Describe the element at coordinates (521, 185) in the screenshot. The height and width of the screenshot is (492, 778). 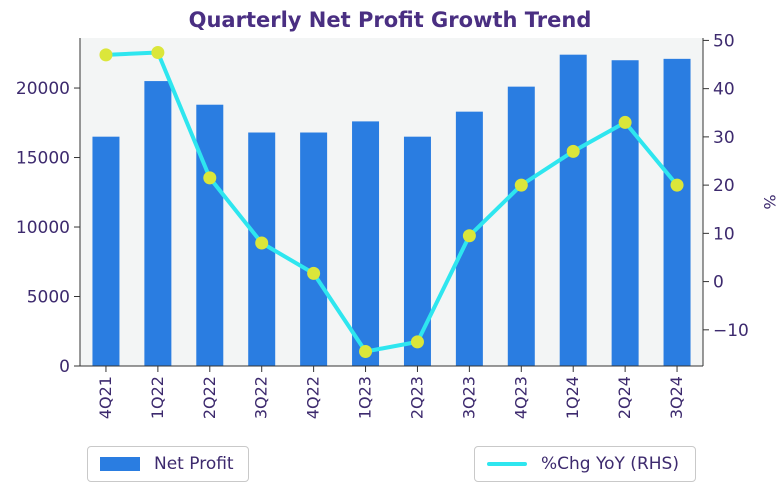
I see `yoy-point-4q23` at that location.